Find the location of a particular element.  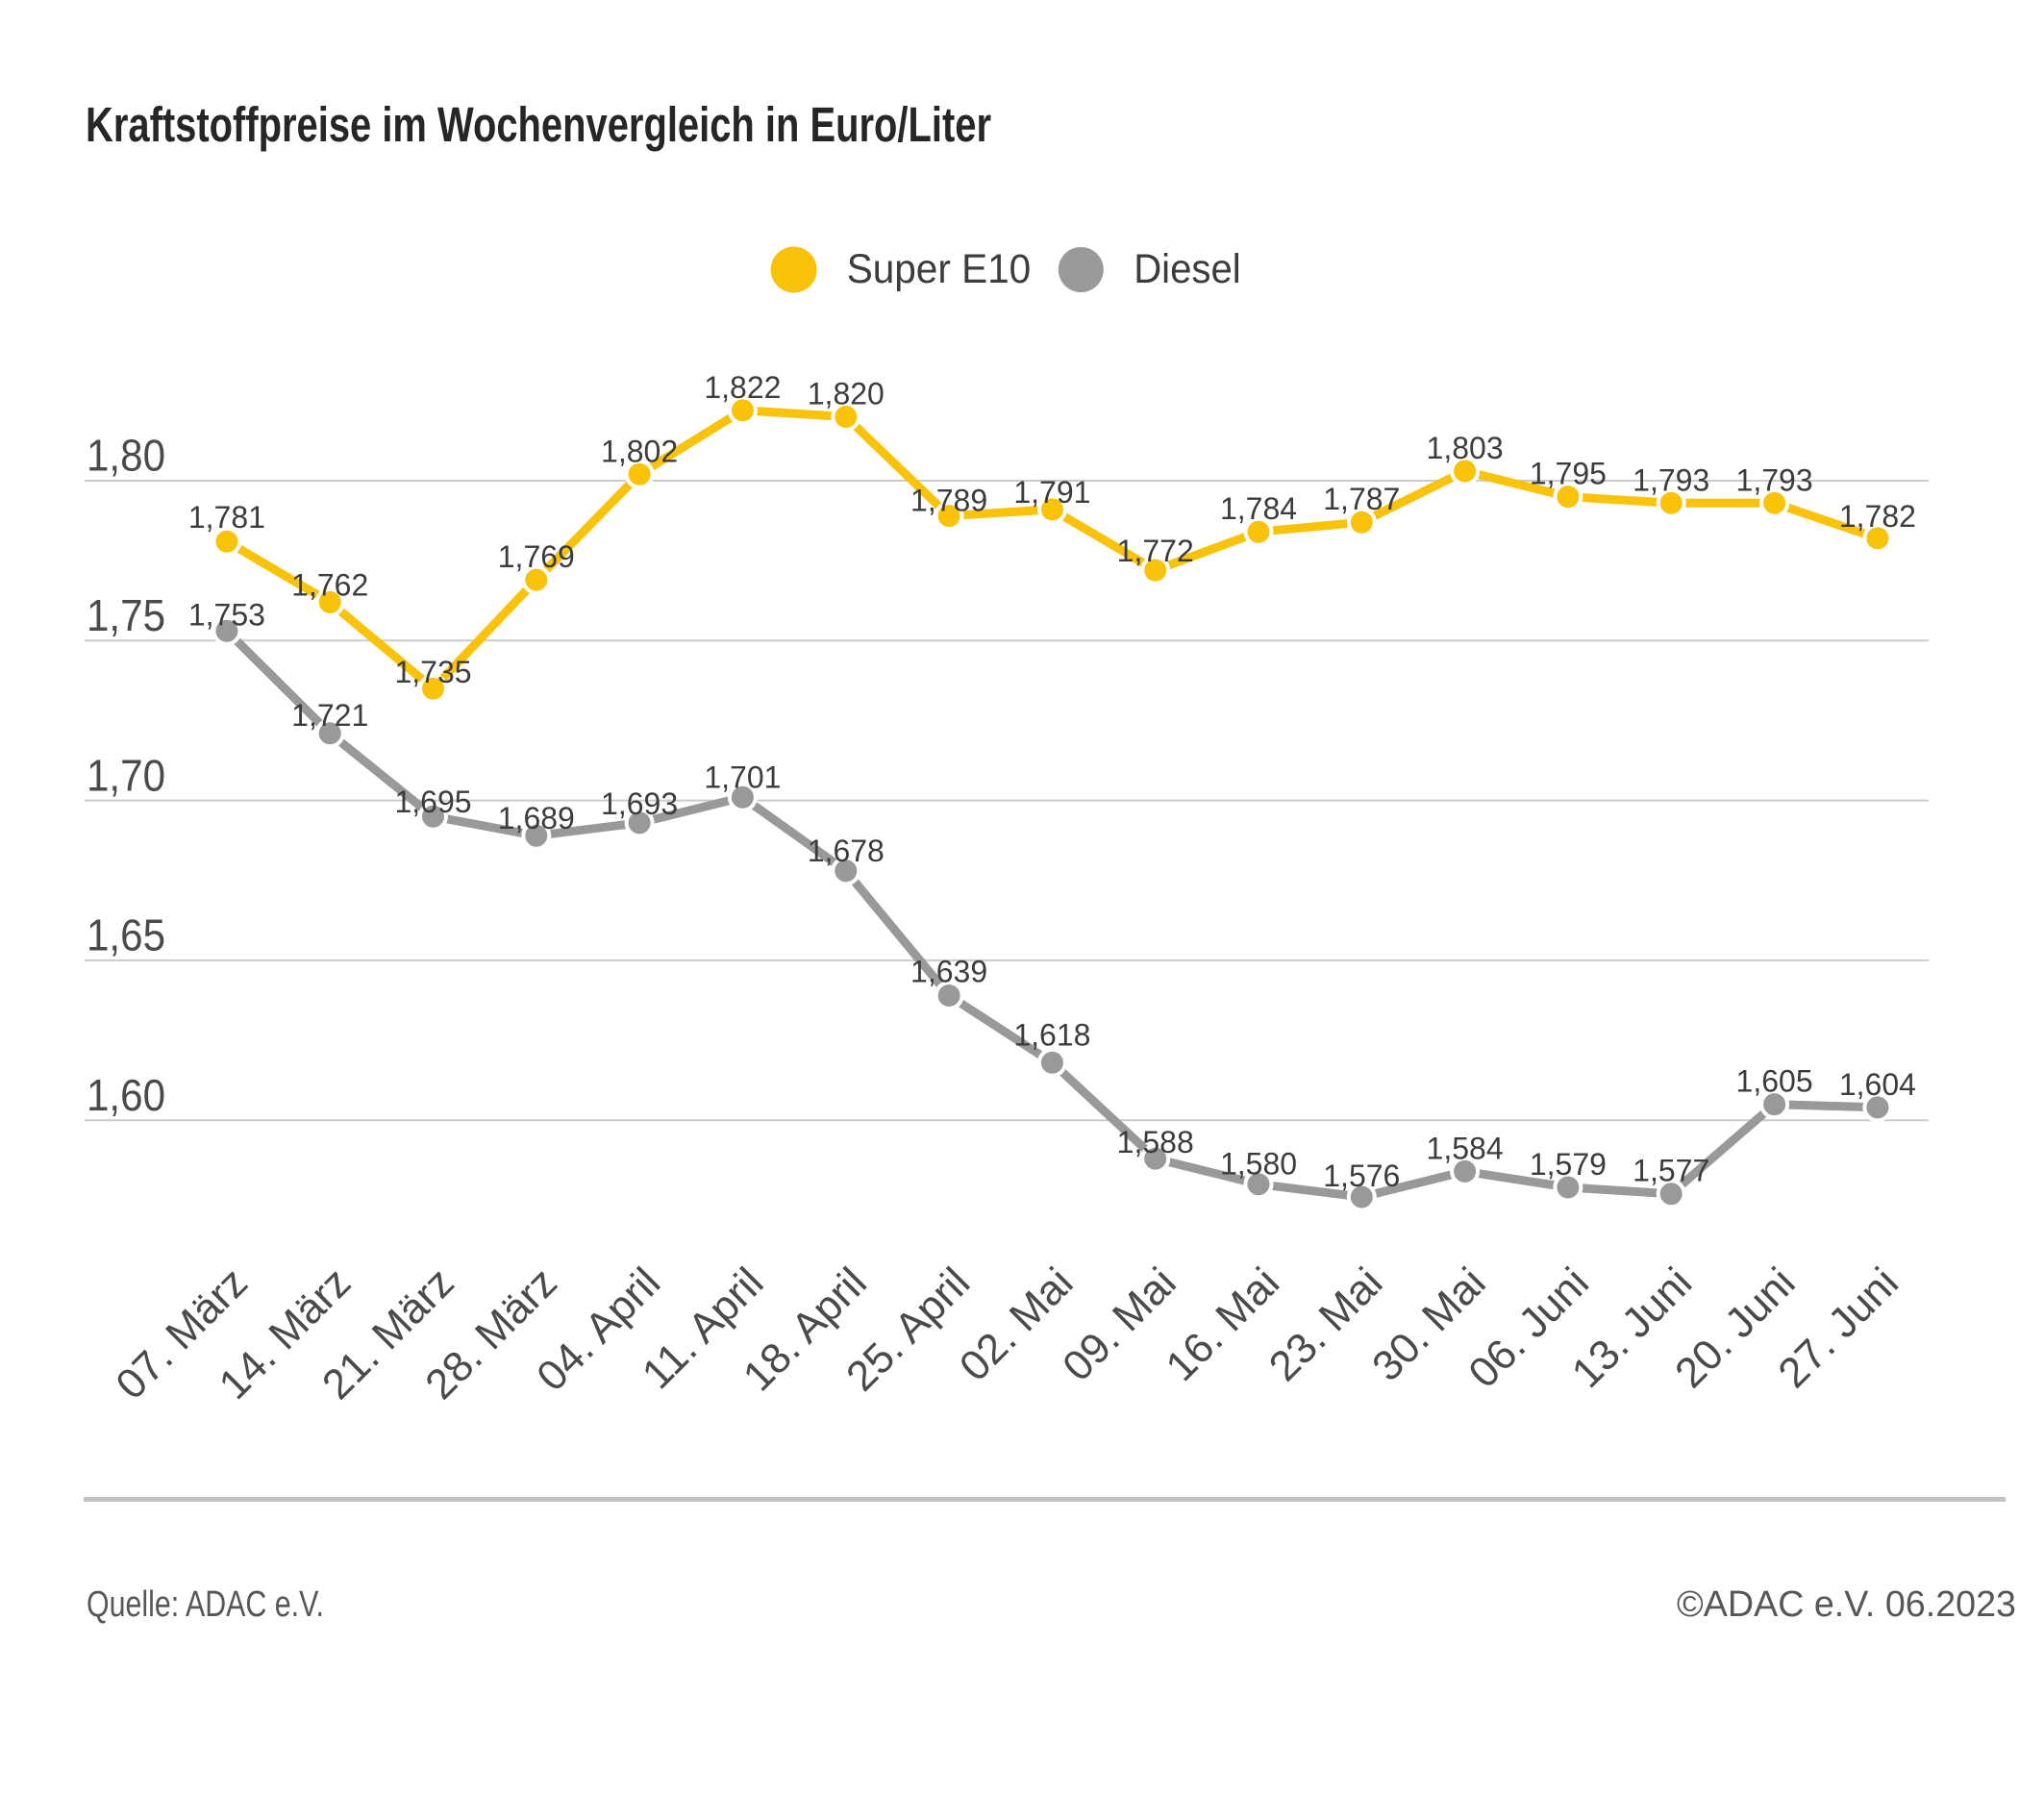

svg-text: 1,791 is located at coordinates (1051, 493).